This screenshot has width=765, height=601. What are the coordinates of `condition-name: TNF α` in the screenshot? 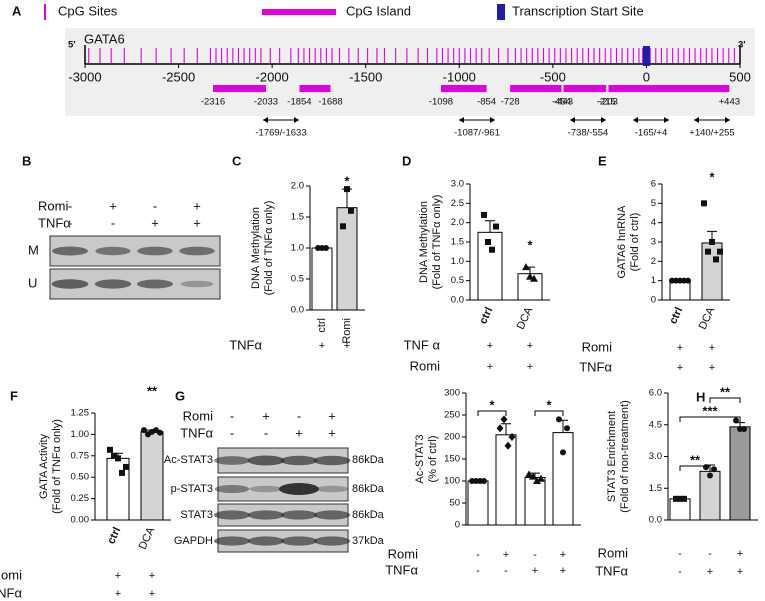 It's located at (422, 344).